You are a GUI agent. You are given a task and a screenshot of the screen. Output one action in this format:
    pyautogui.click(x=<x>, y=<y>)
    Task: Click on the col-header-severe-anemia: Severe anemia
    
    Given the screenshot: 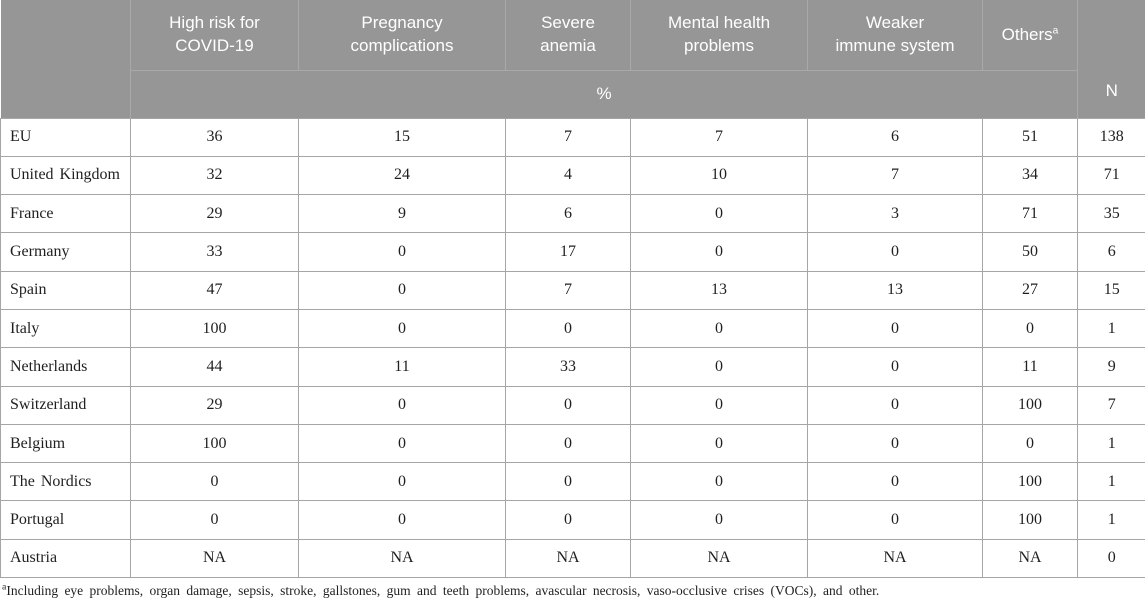 What is the action you would take?
    pyautogui.click(x=568, y=35)
    